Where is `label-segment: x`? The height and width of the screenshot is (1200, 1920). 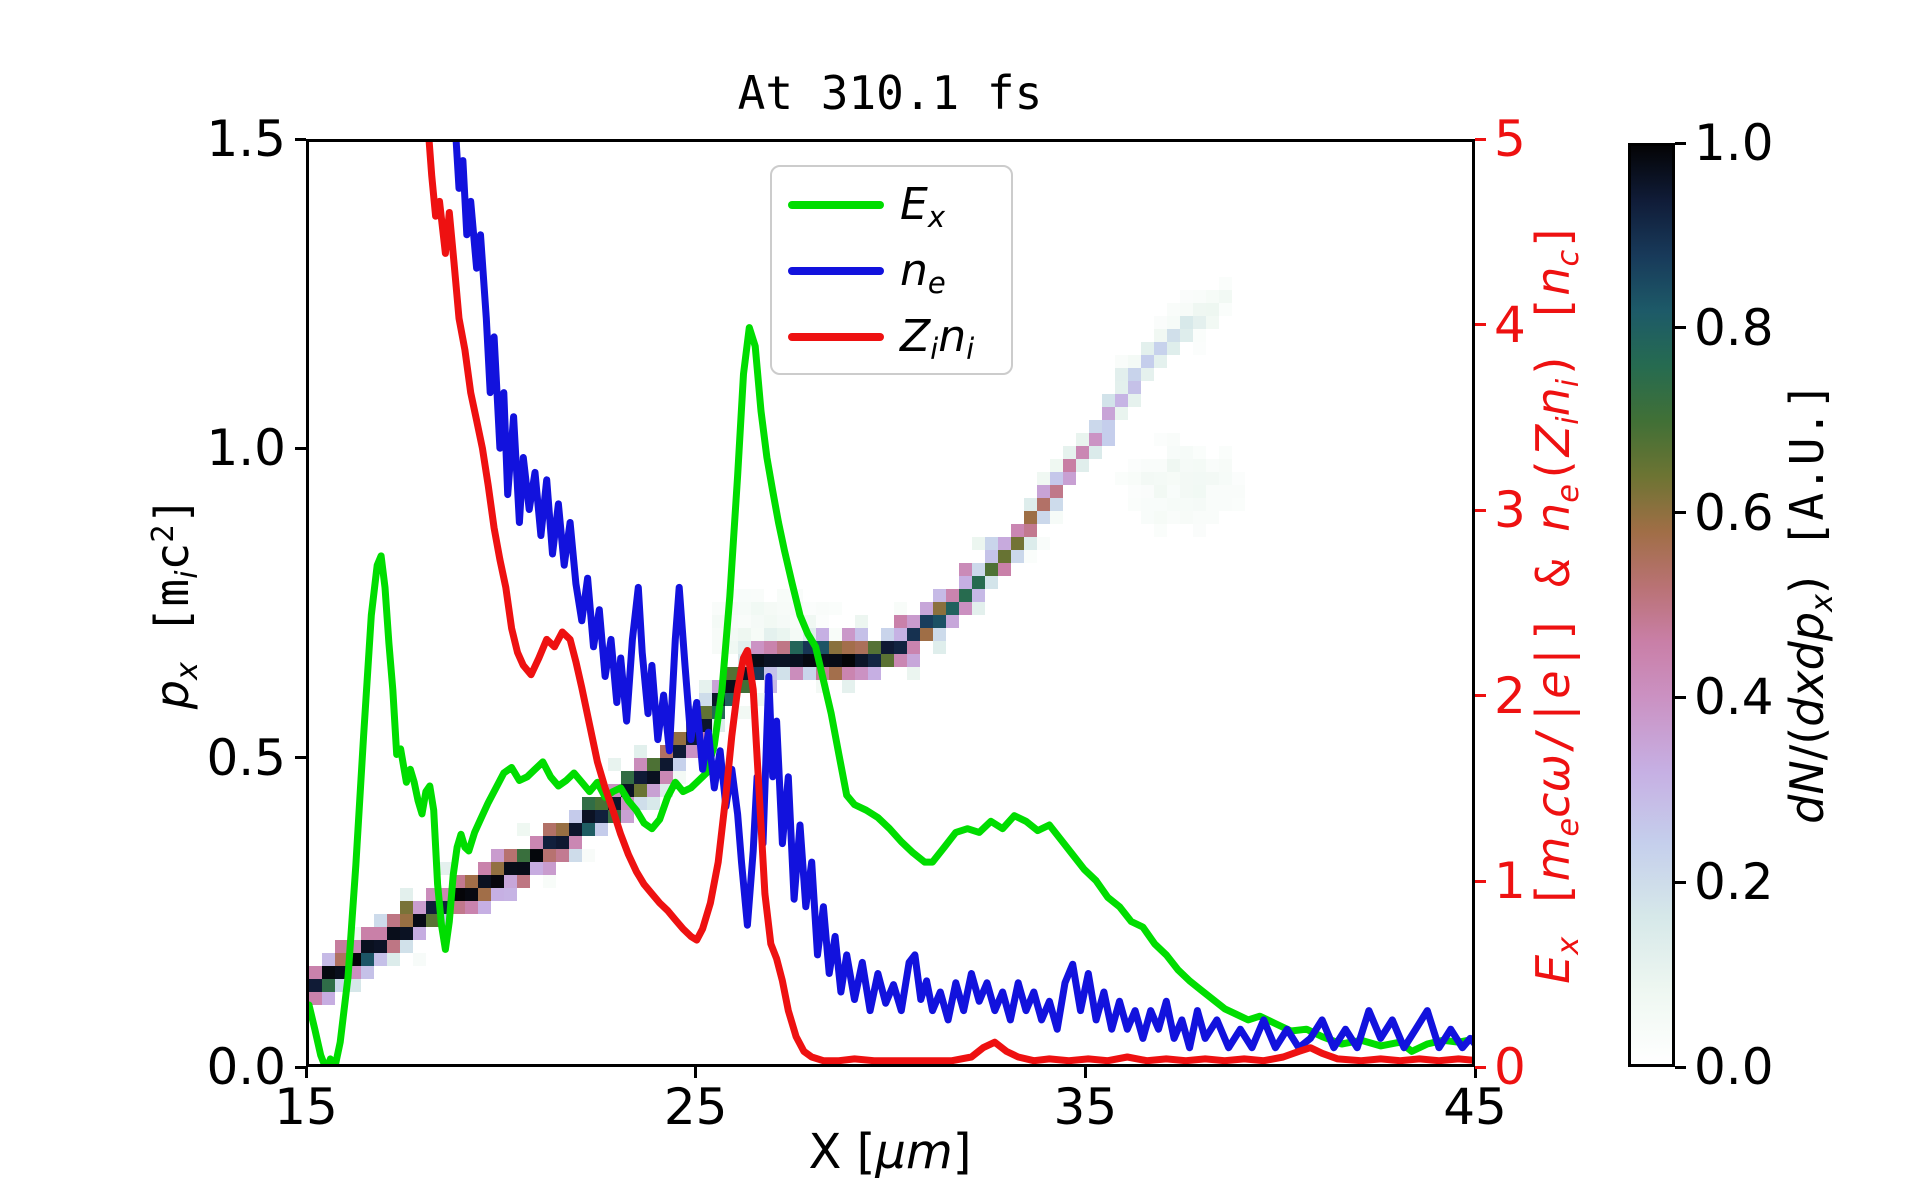 label-segment: x is located at coordinates (1822, 602).